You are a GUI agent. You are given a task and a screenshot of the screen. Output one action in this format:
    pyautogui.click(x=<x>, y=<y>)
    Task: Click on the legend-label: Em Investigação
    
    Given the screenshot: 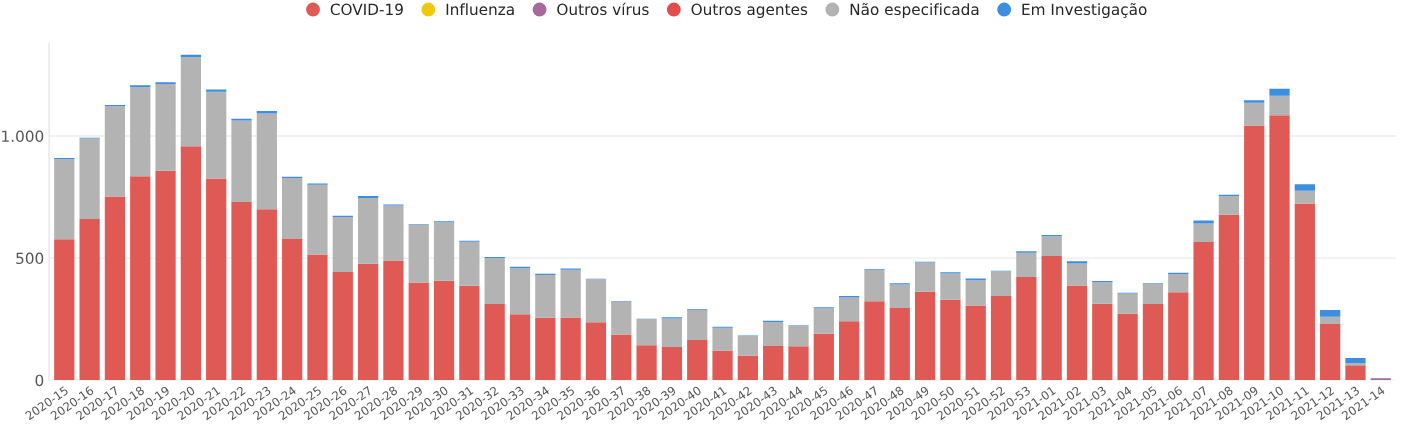 What is the action you would take?
    pyautogui.click(x=1084, y=11)
    